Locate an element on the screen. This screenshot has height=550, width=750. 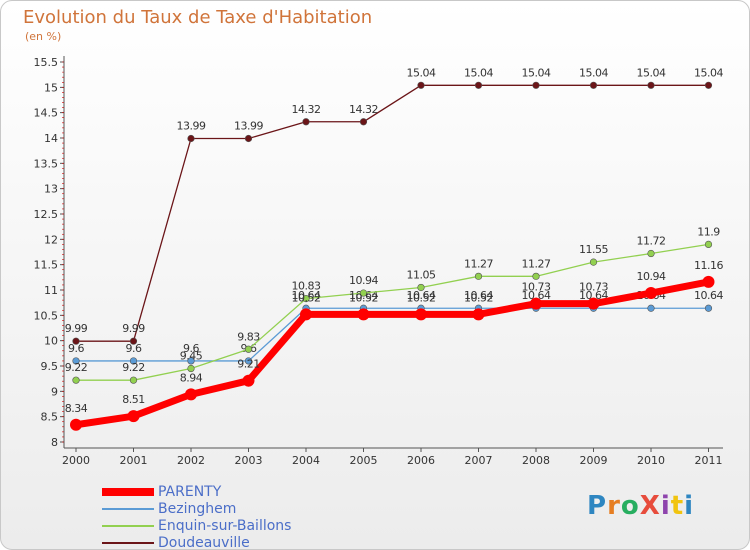
legend-label: PARENTY is located at coordinates (190, 491).